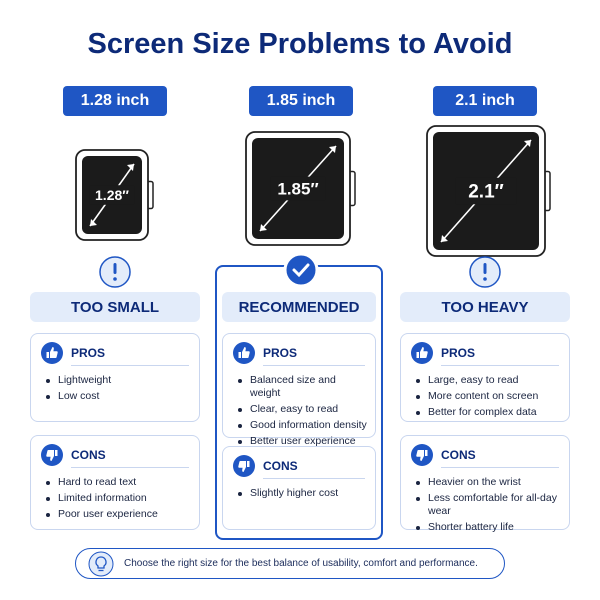  Describe the element at coordinates (118, 396) in the screenshot. I see `pros-item: Low cost` at that location.